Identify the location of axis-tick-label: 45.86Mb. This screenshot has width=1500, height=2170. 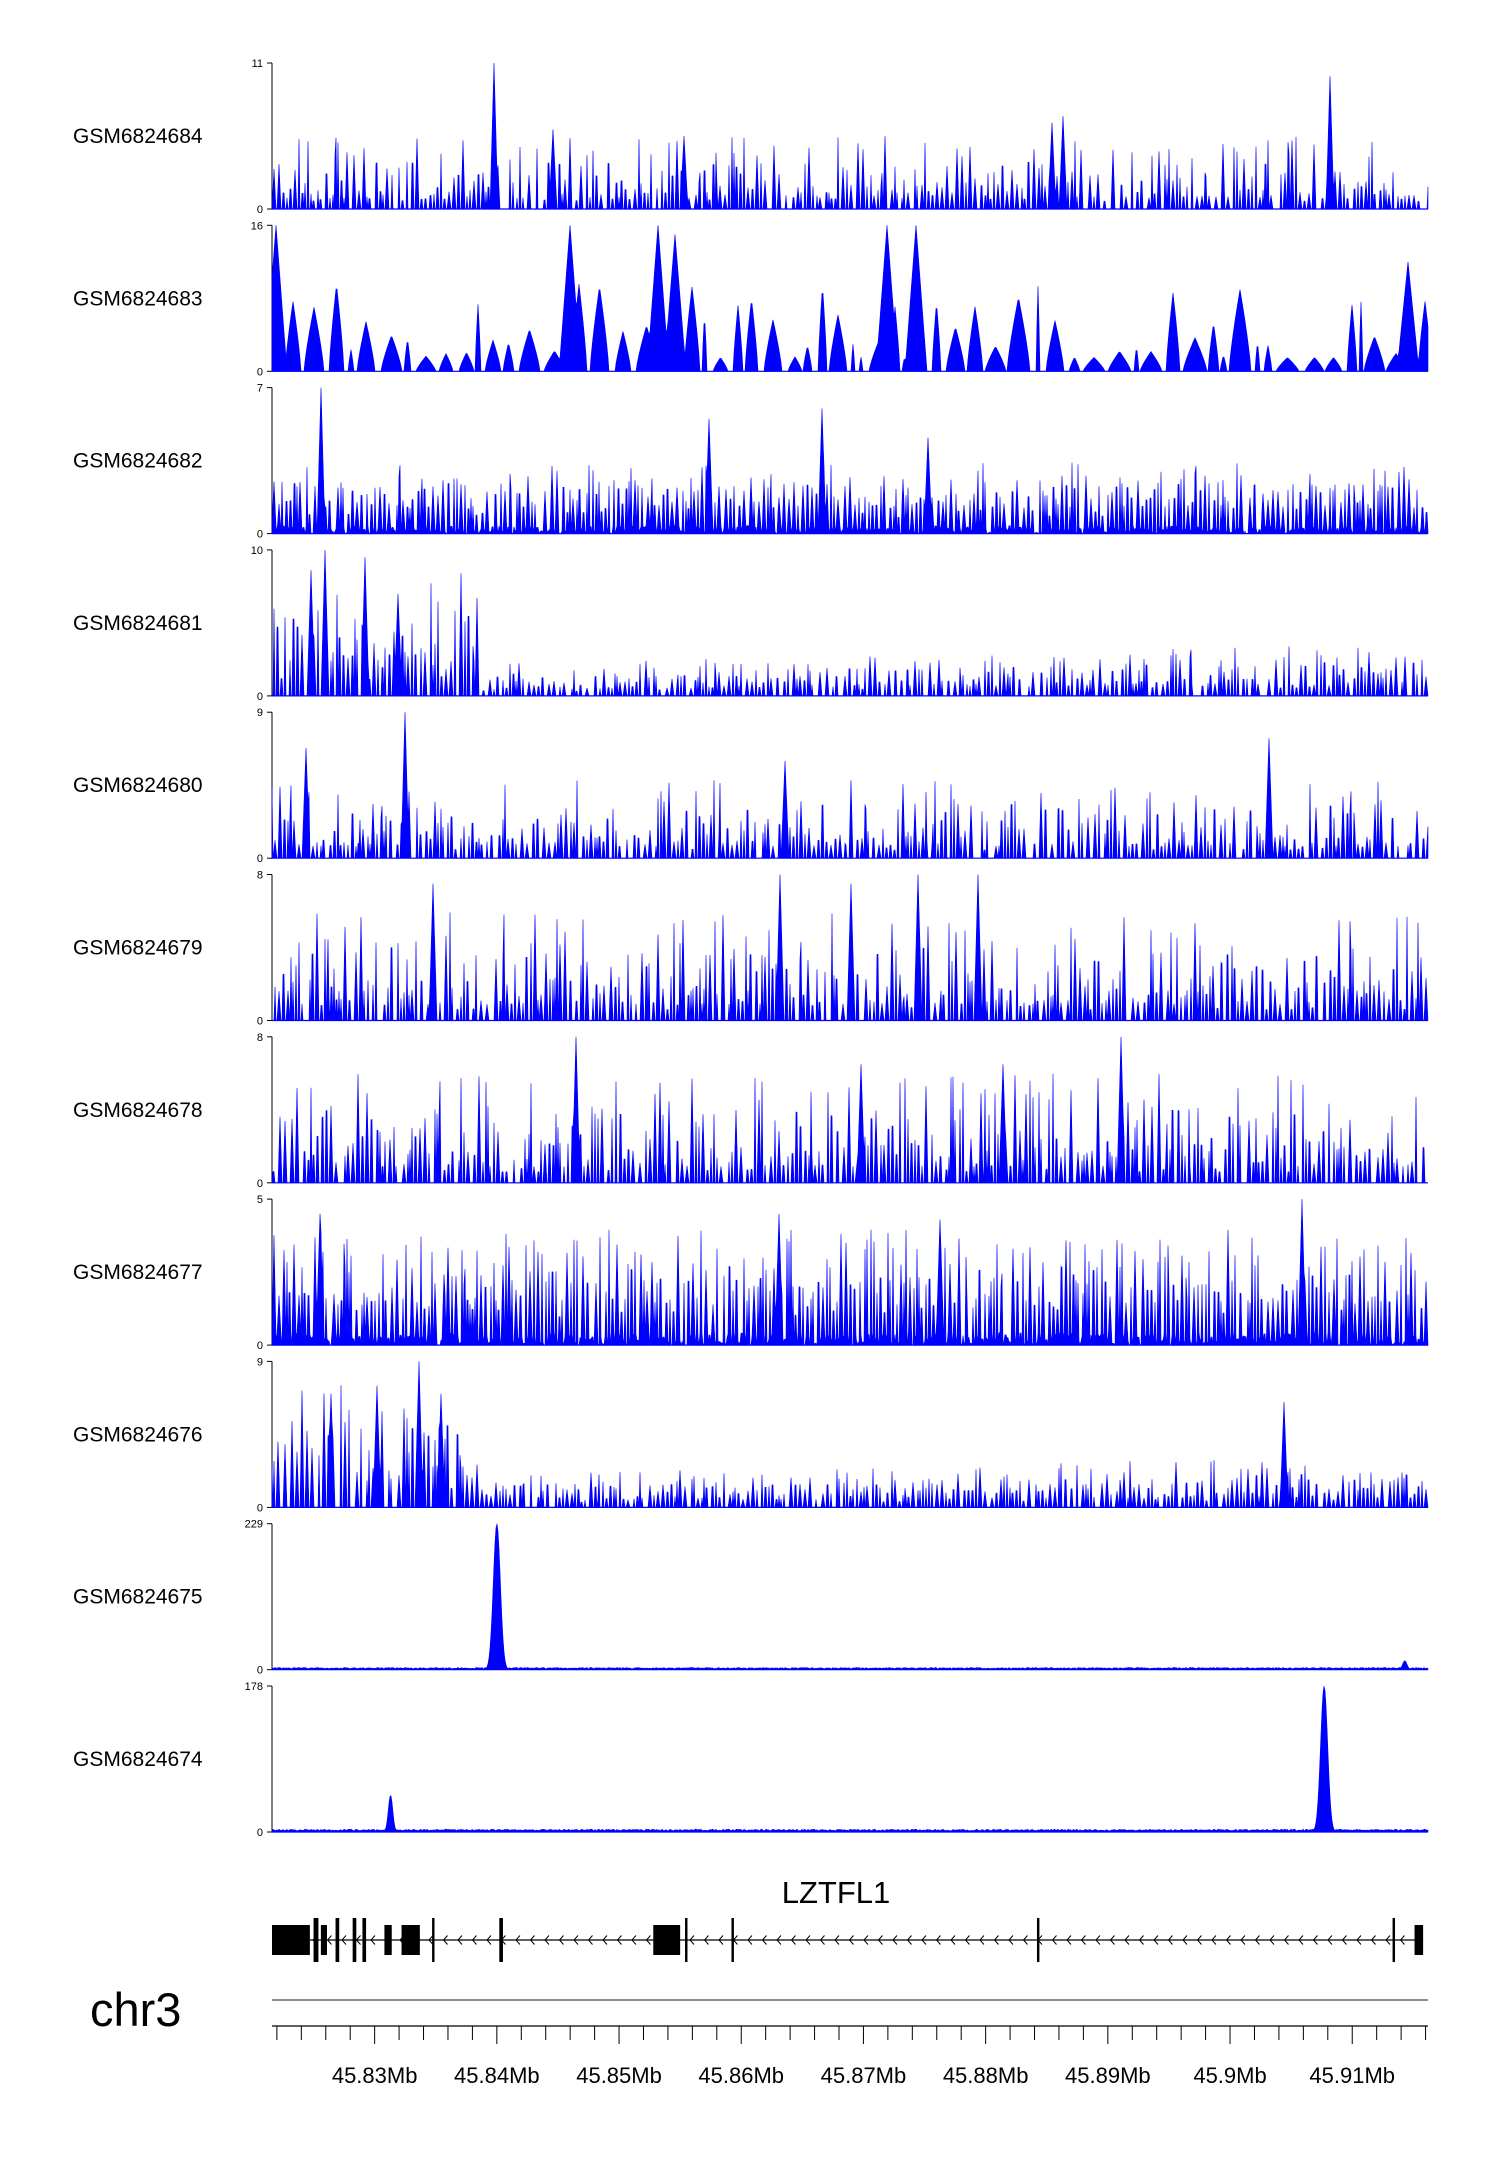
(741, 2075).